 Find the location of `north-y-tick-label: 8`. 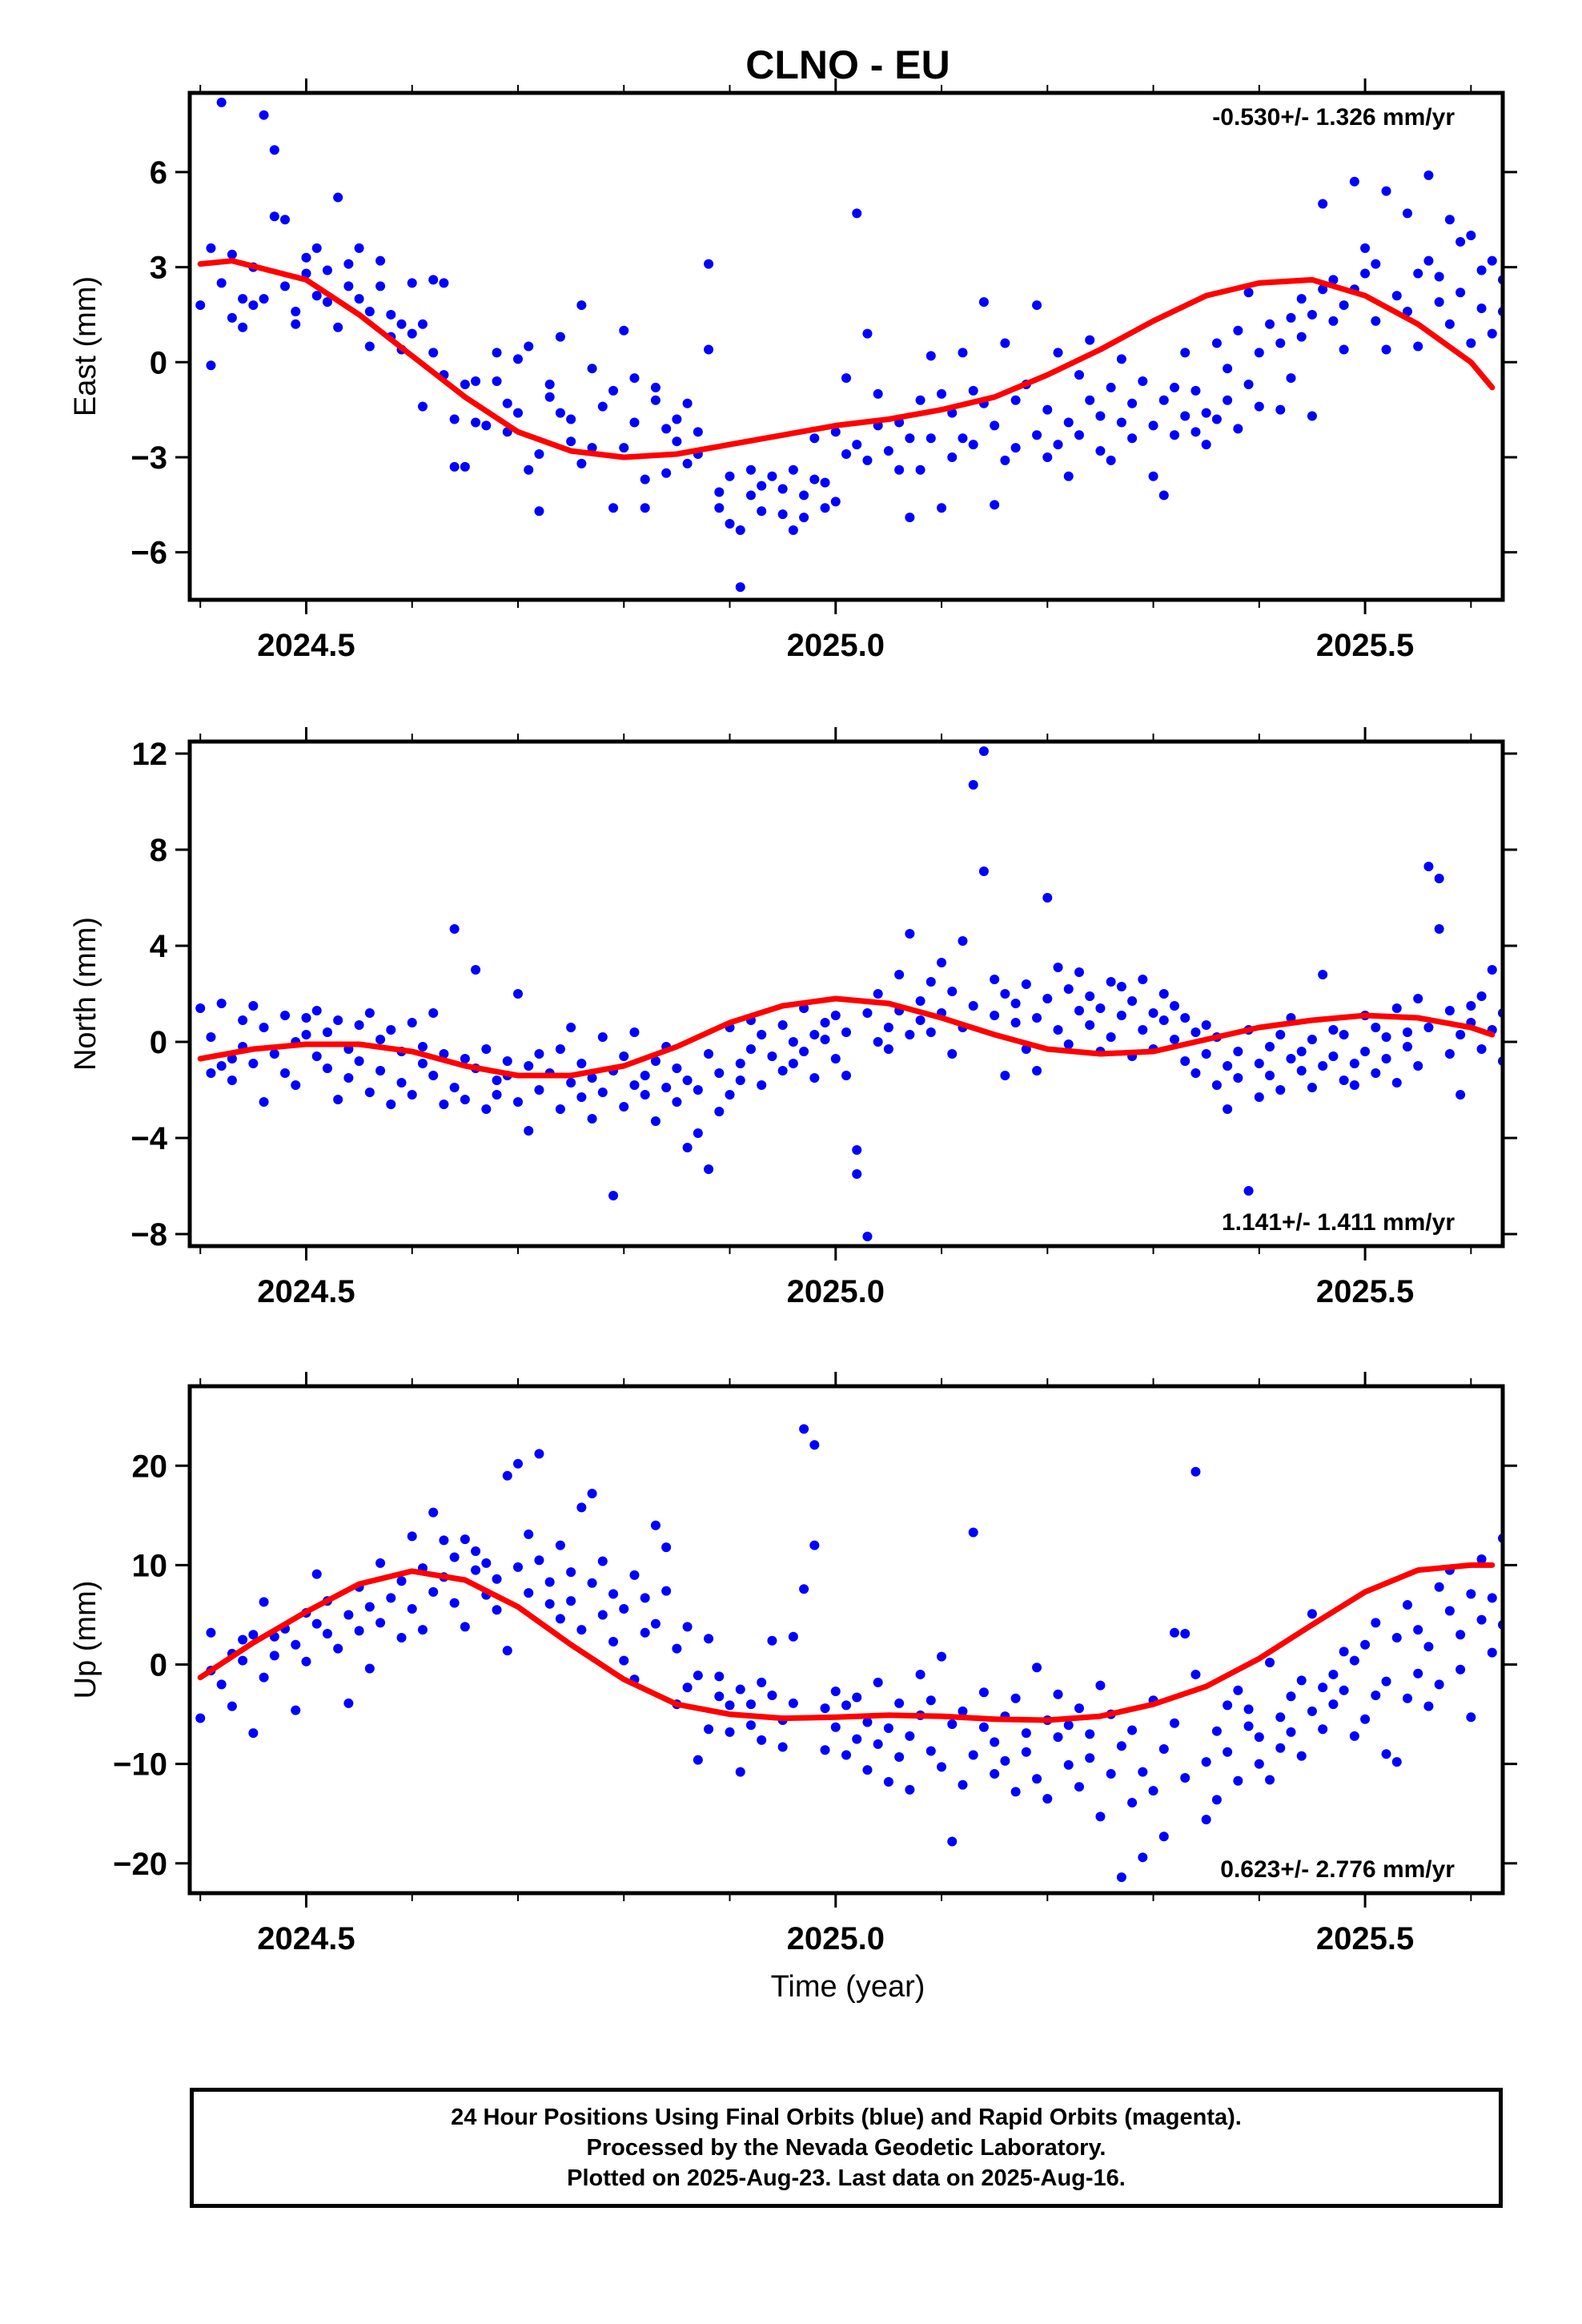

north-y-tick-label: 8 is located at coordinates (158, 851).